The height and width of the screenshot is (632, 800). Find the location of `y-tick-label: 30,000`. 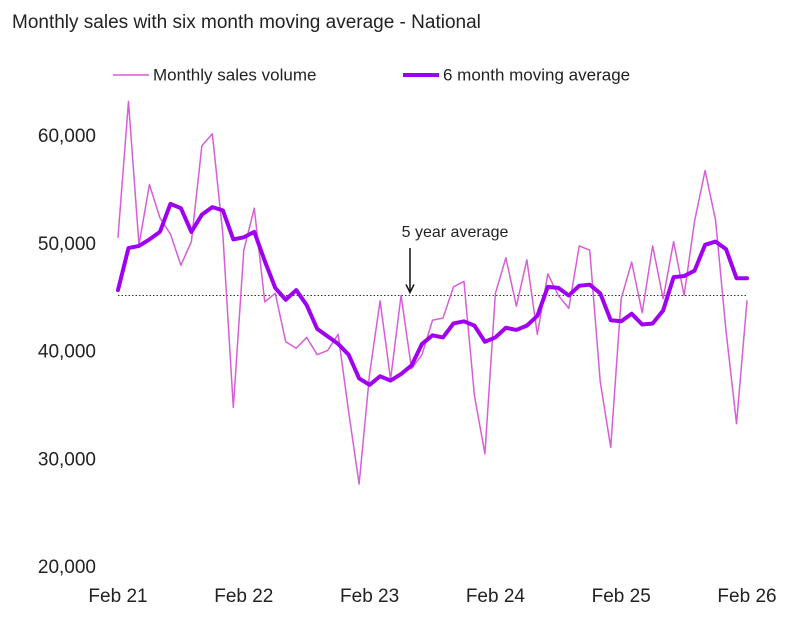

y-tick-label: 30,000 is located at coordinates (67, 459).